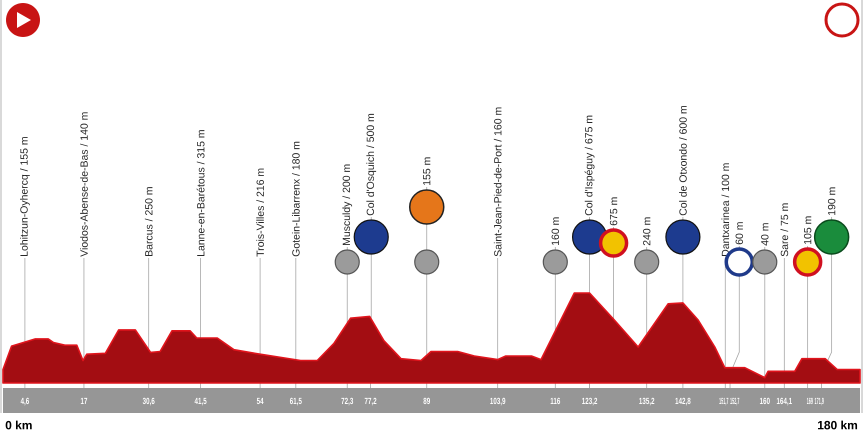  I want to click on x-tick-label: 103,9, so click(498, 402).